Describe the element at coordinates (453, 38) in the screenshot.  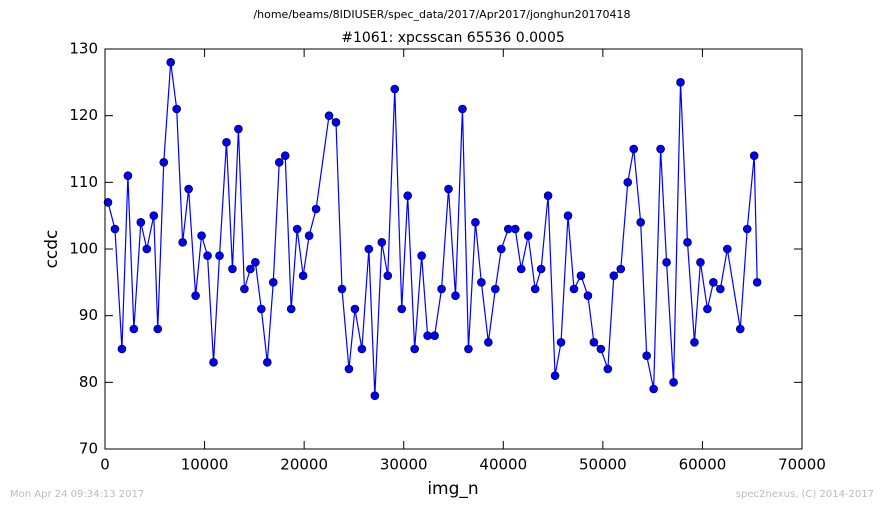
I see `chart-title: #1061: xpcsscan 65536 0.0005` at that location.